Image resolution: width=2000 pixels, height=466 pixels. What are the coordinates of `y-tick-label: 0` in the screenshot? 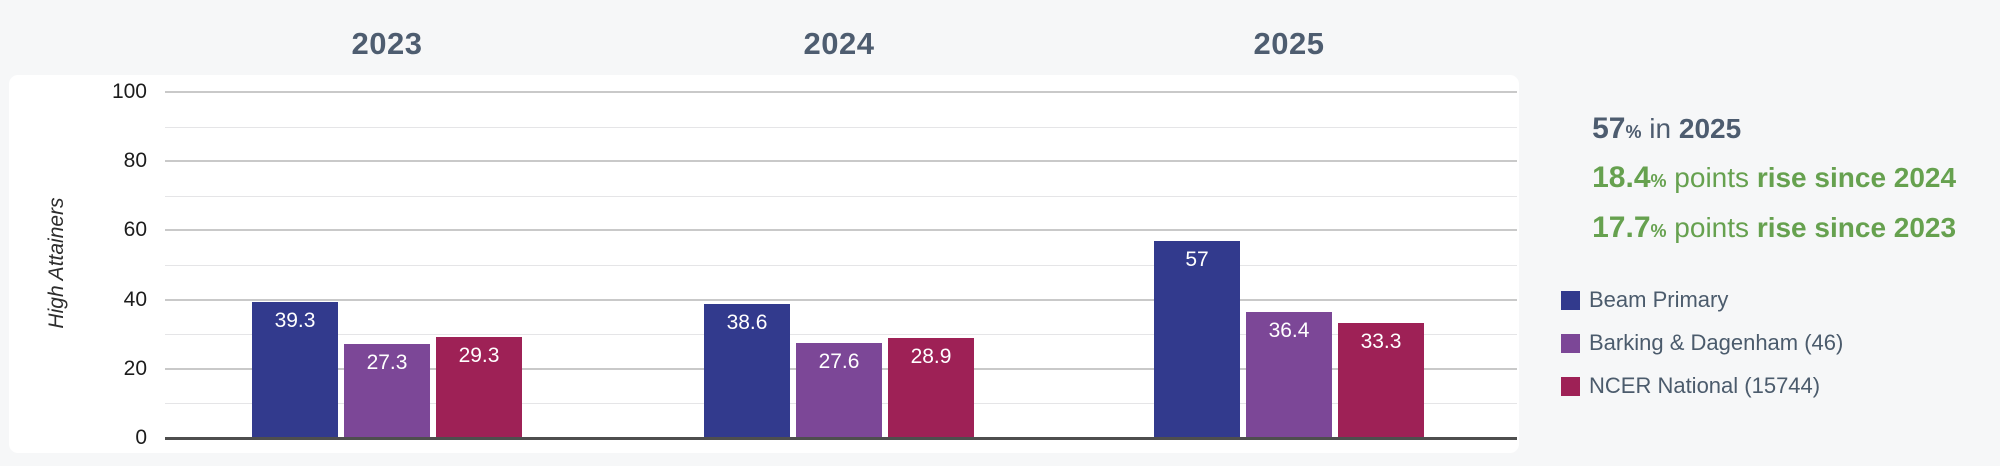 It's located at (141, 437).